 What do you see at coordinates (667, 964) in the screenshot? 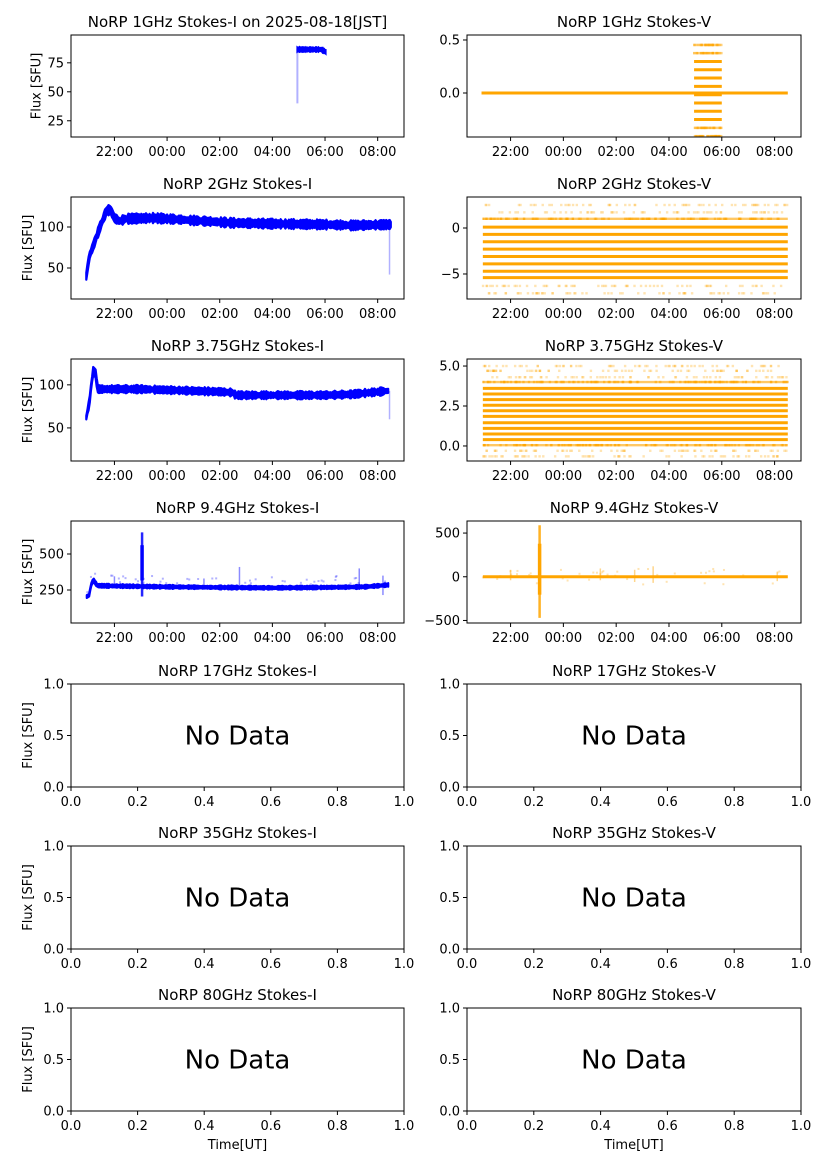
I see `x-tick-label: 0.6` at bounding box center [667, 964].